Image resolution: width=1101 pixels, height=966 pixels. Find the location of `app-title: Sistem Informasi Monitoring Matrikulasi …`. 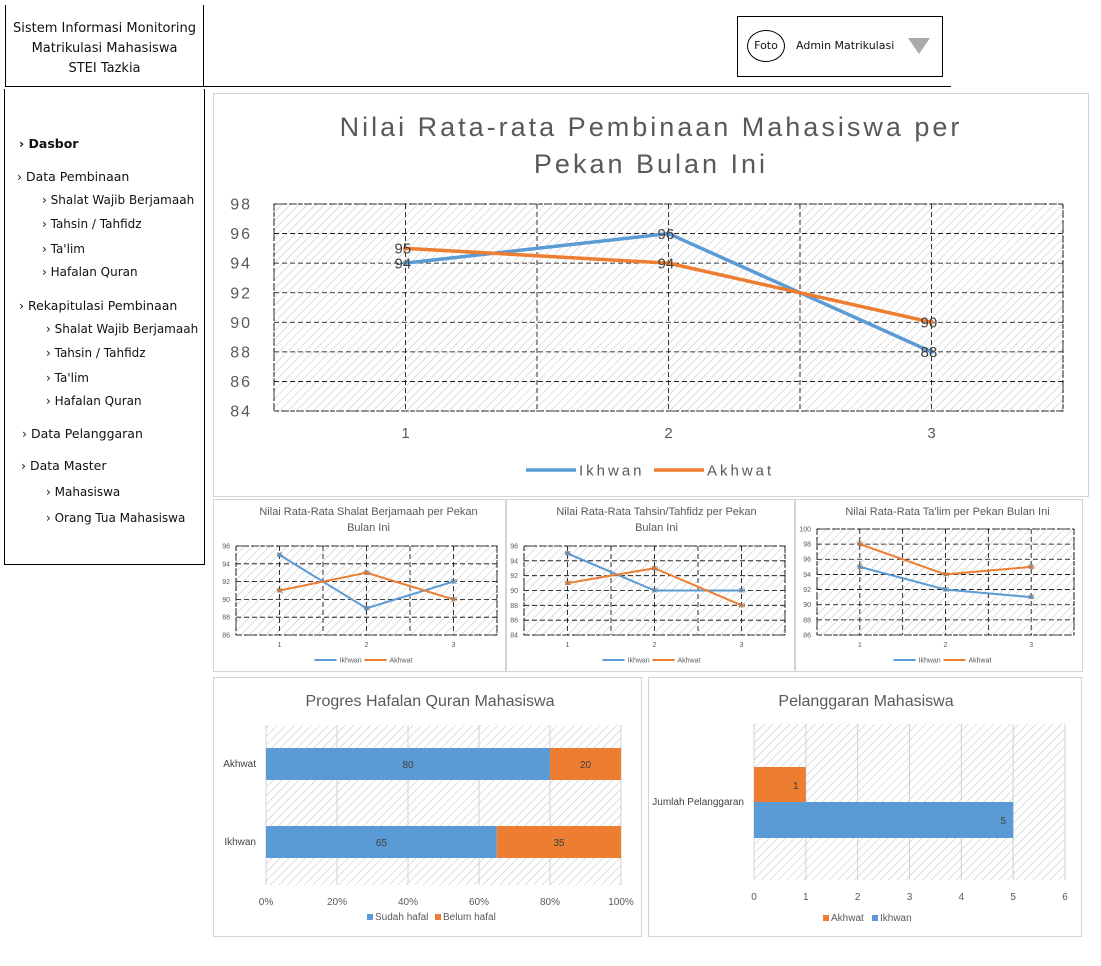

app-title: Sistem Informasi Monitoring Matrikulasi … is located at coordinates (104, 46).